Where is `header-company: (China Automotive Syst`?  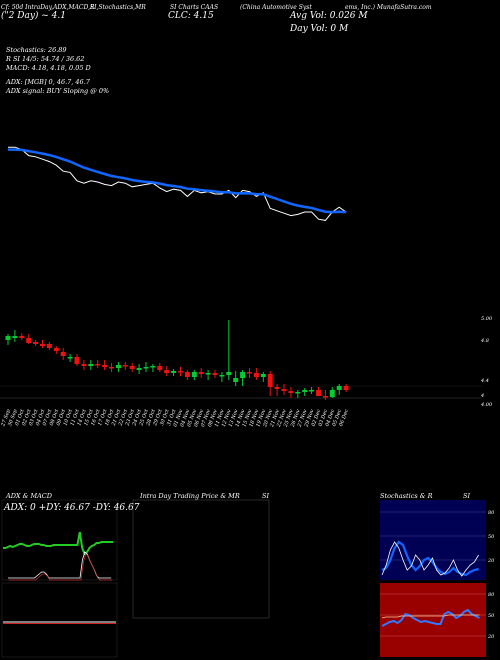
header-company: (China Automotive Syst is located at coordinates (276, 7).